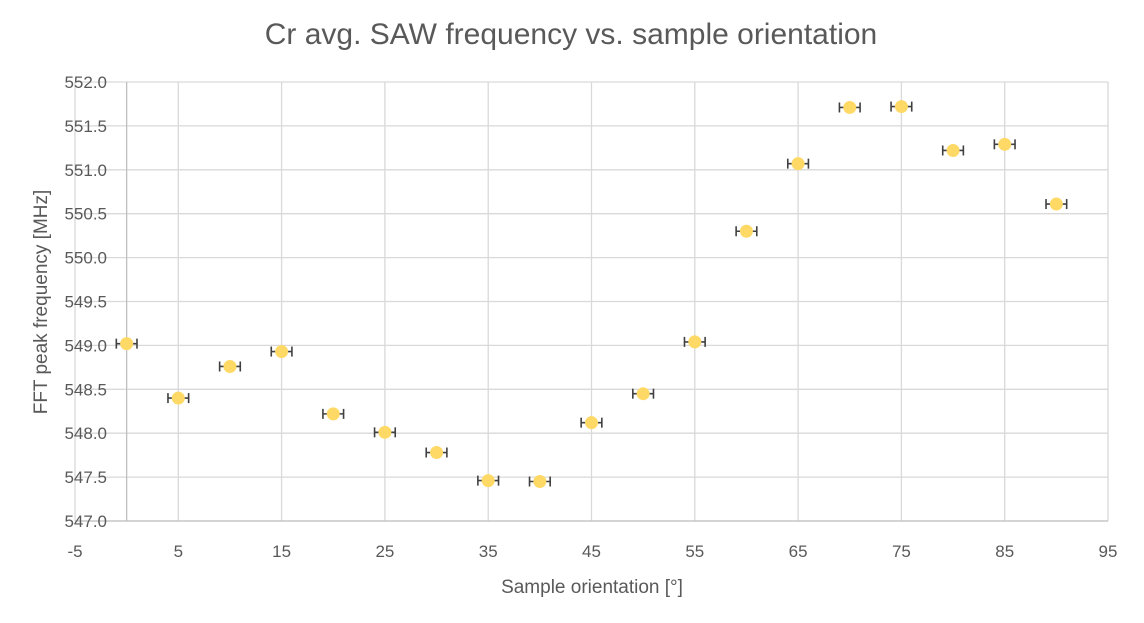 This screenshot has width=1144, height=623. Describe the element at coordinates (85, 82) in the screenshot. I see `y-tick-label: 552.0` at that location.